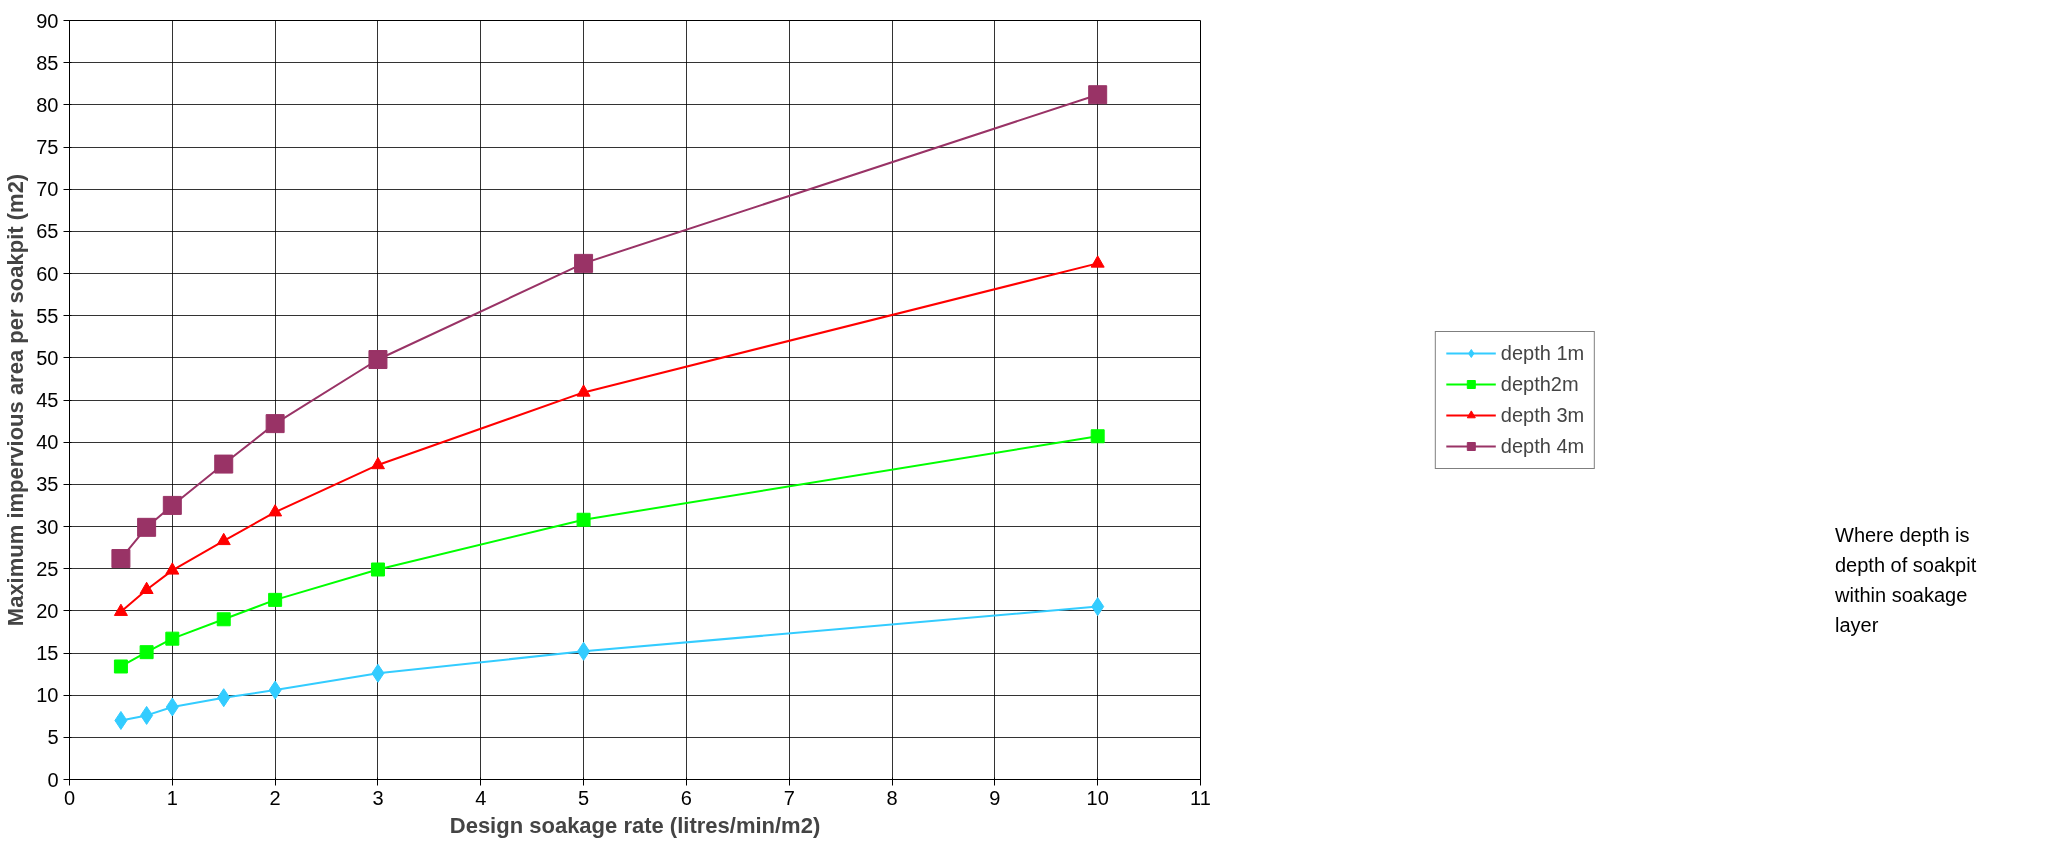 This screenshot has height=849, width=2071. Describe the element at coordinates (47, 653) in the screenshot. I see `y-tick-label: 15` at that location.